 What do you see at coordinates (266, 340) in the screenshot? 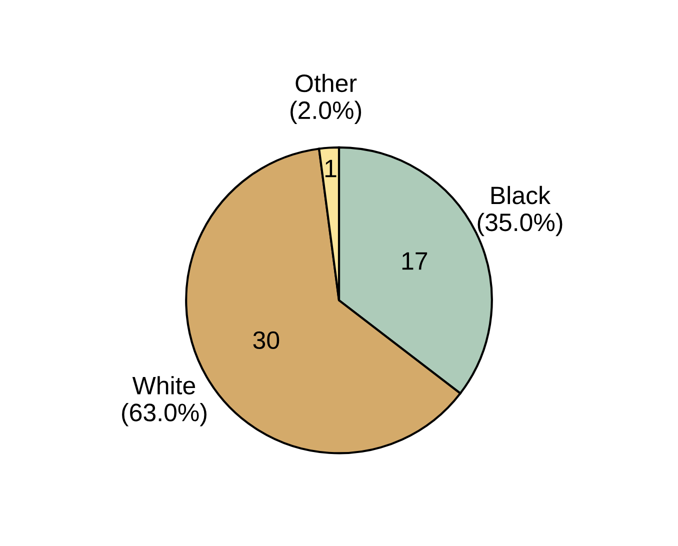
I see `data-label: 30` at bounding box center [266, 340].